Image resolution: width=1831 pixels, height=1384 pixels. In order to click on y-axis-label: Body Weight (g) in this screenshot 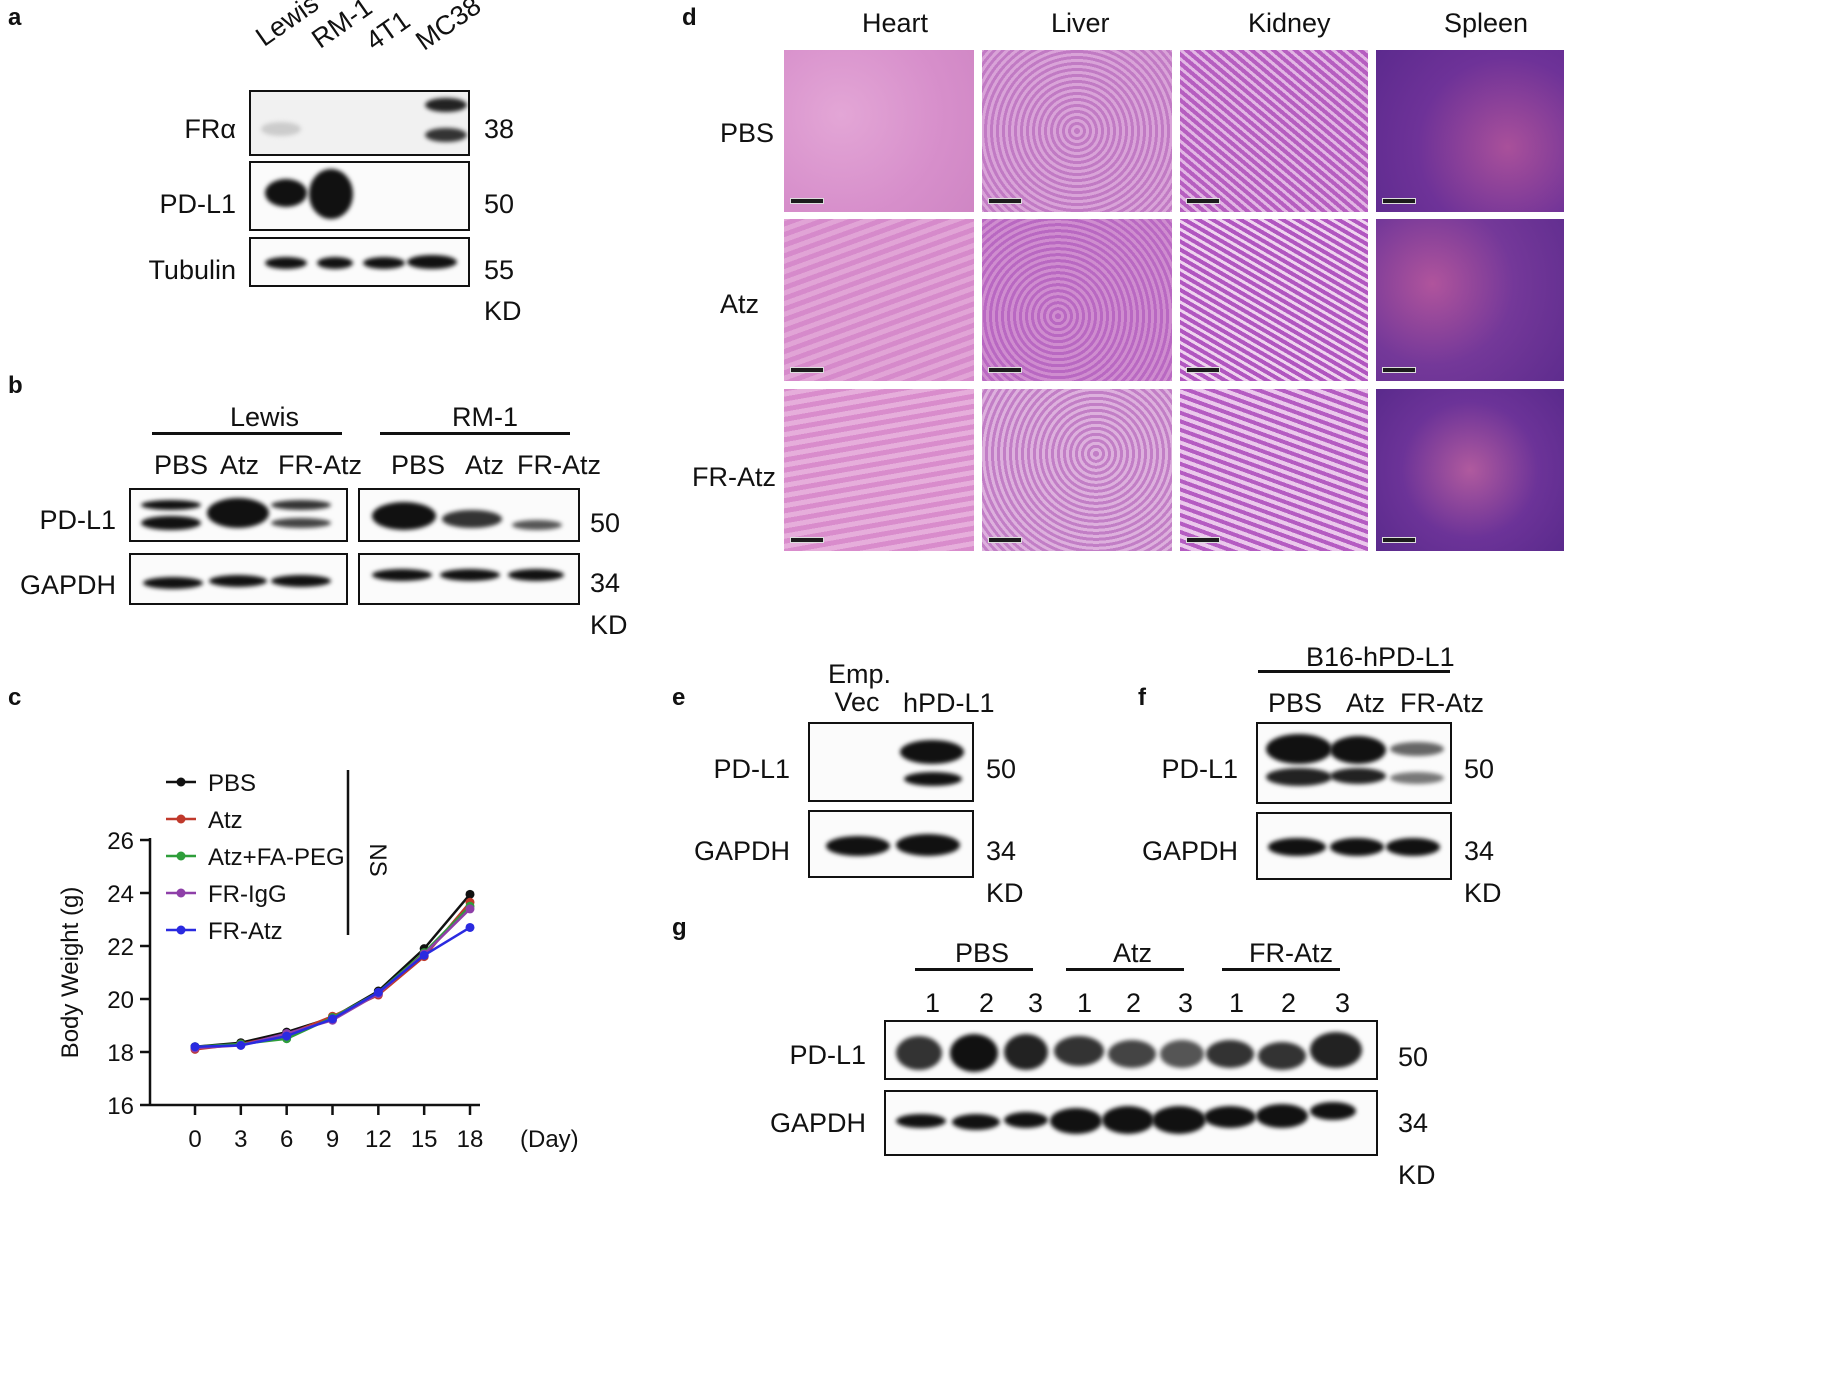, I will do `click(70, 973)`.